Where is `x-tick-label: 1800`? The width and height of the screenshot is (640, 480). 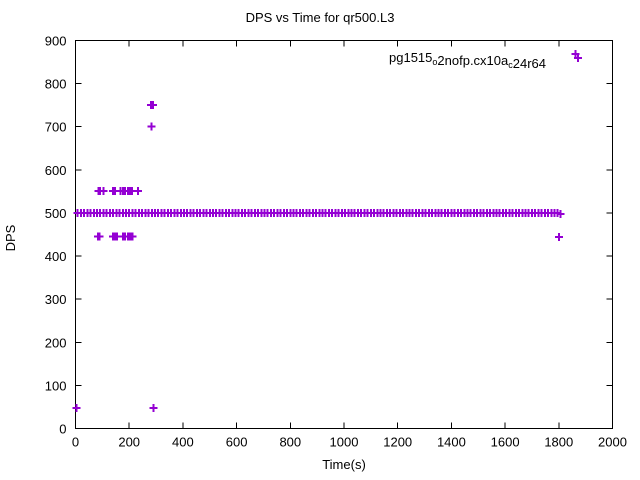
x-tick-label: 1800 is located at coordinates (558, 442).